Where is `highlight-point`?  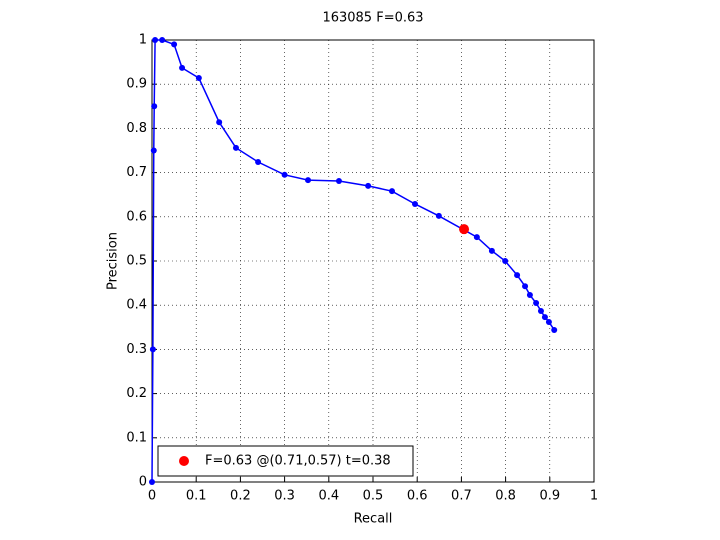 highlight-point is located at coordinates (464, 229).